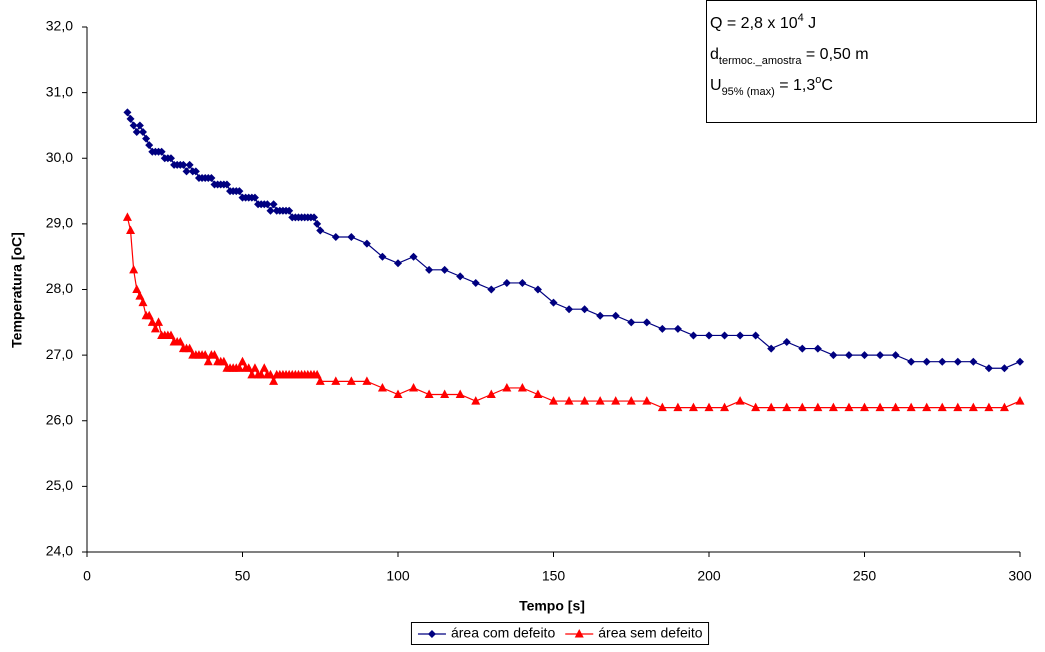 The image size is (1045, 652). What do you see at coordinates (1020, 576) in the screenshot?
I see `x-tick-label: 300` at bounding box center [1020, 576].